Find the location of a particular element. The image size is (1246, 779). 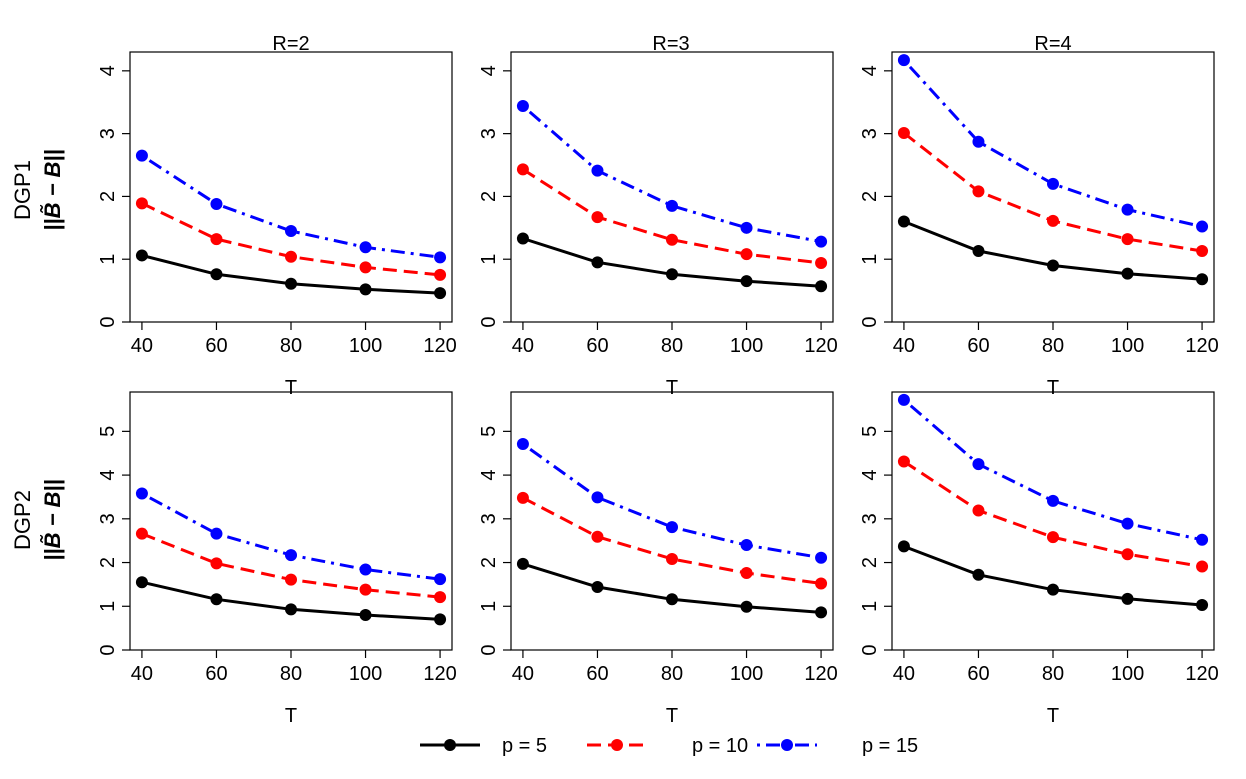

plot-frame is located at coordinates (672, 521).